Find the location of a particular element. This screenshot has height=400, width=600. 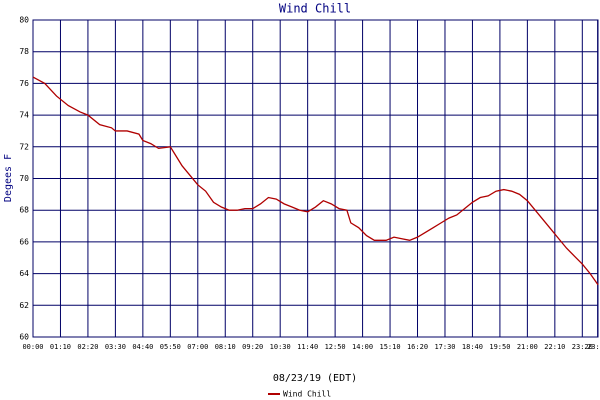

x-tick-label: 07:00 is located at coordinates (197, 347).